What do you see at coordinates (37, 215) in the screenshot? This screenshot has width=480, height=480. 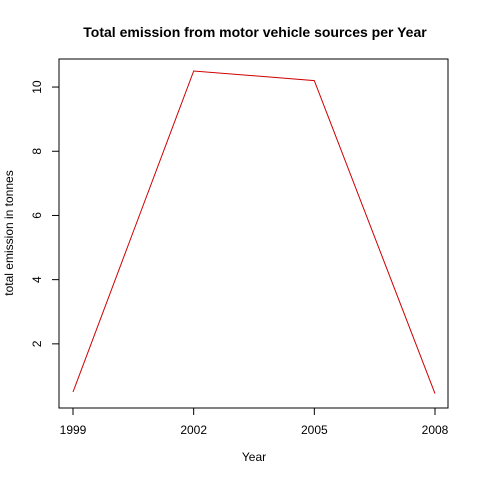 I see `y-tick-label: 6` at bounding box center [37, 215].